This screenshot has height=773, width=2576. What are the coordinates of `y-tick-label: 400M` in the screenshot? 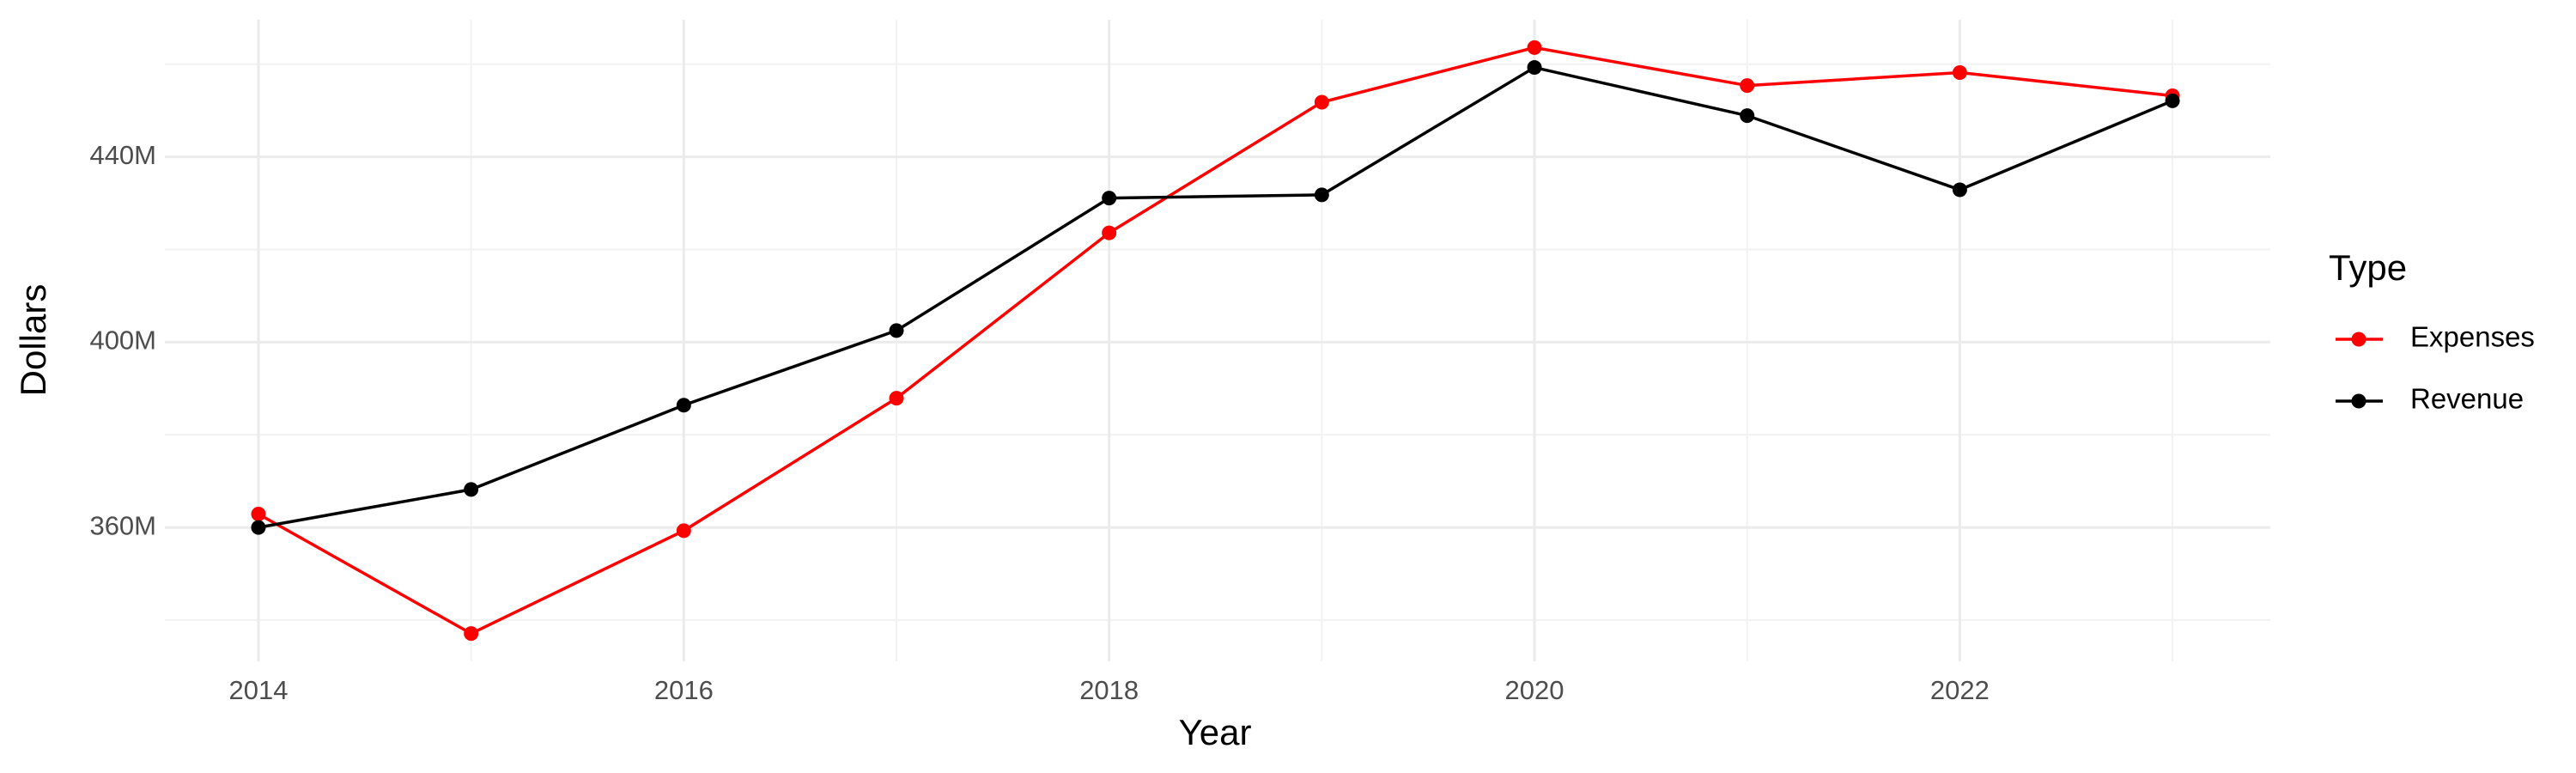 It's located at (123, 341).